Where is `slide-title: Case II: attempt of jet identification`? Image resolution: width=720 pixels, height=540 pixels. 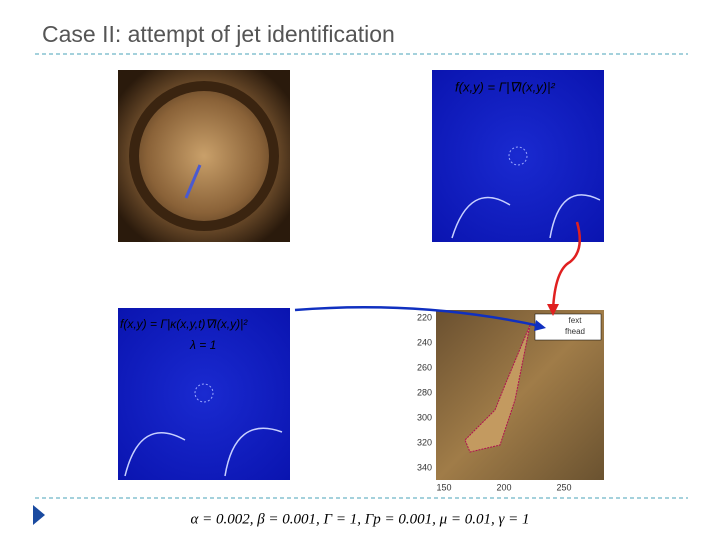
slide-title: Case II: attempt of jet identification is located at coordinates (218, 34).